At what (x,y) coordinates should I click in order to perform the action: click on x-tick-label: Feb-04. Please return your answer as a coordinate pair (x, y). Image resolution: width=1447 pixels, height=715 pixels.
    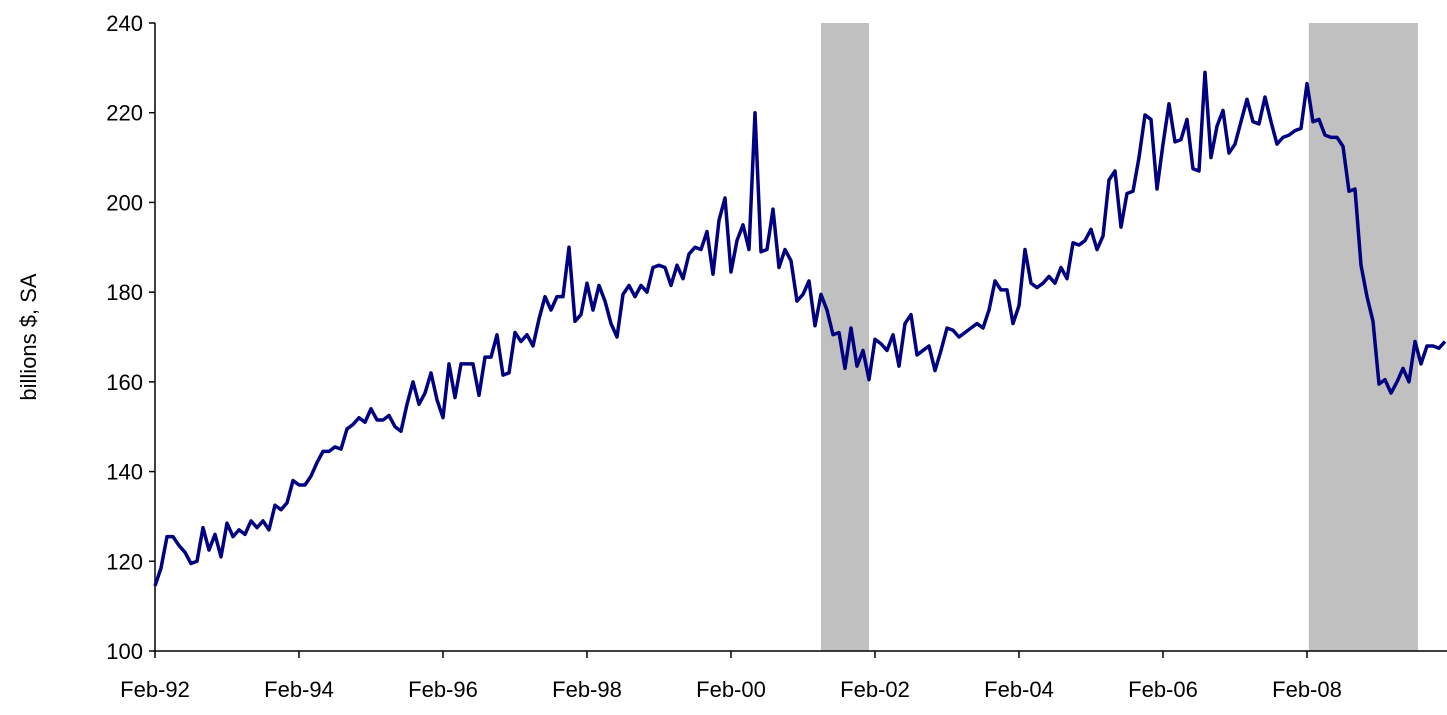
    Looking at the image, I should click on (1019, 689).